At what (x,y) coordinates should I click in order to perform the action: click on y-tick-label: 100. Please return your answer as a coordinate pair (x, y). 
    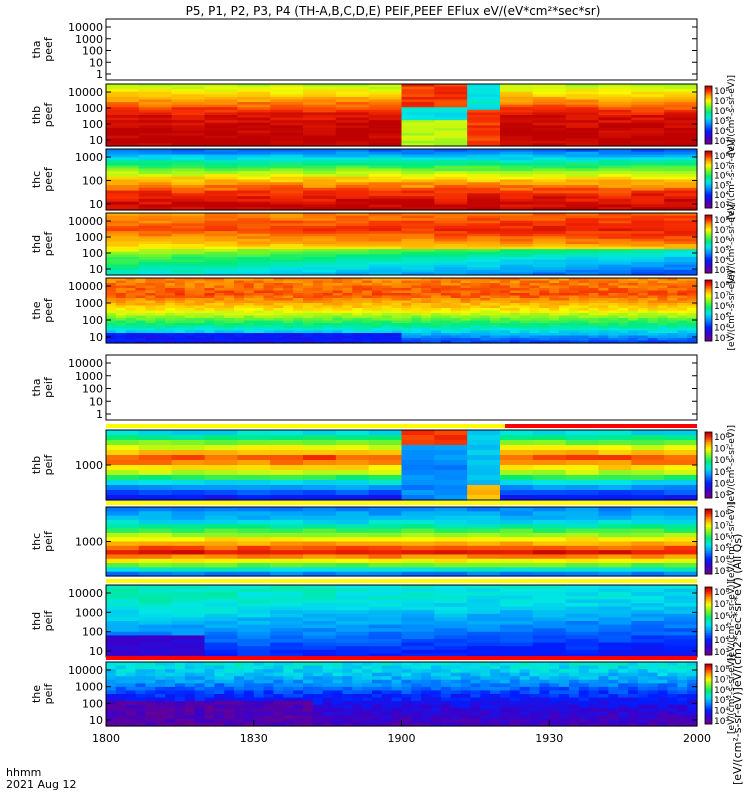
    Looking at the image, I should click on (92, 181).